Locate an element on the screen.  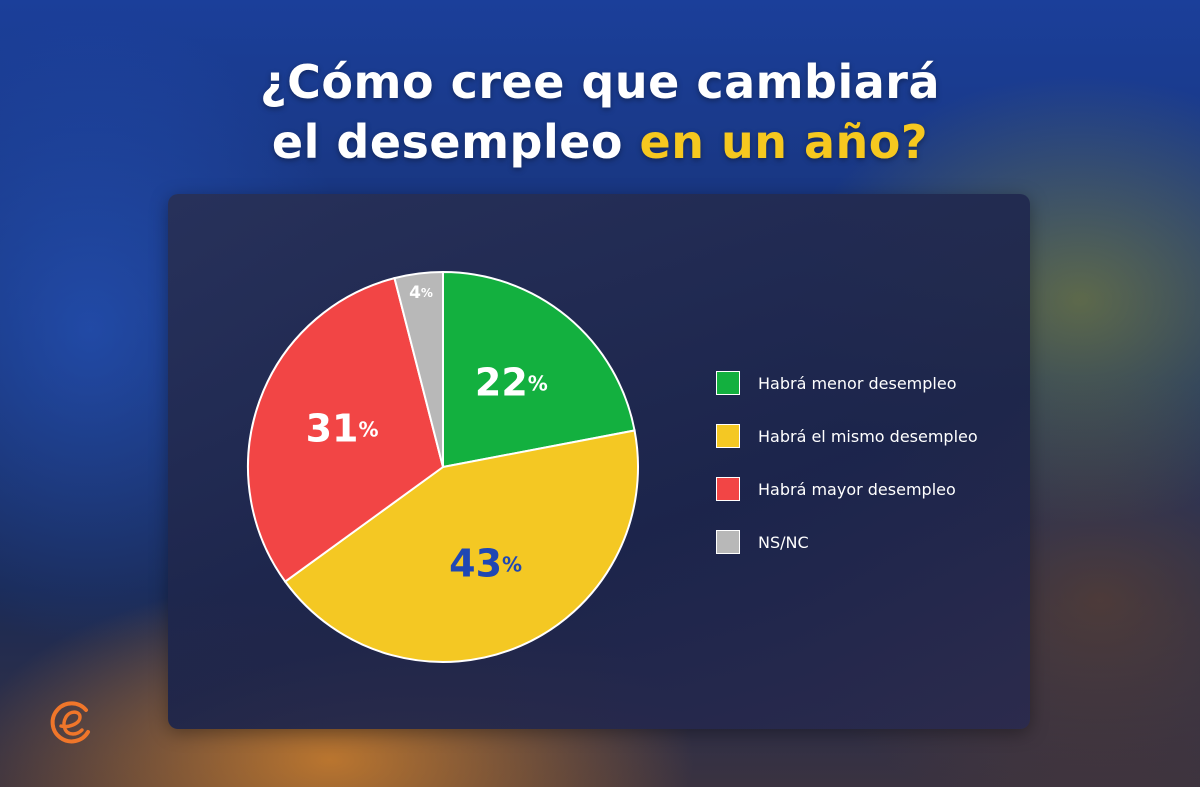
legend-swatch-nsnc is located at coordinates (728, 542).